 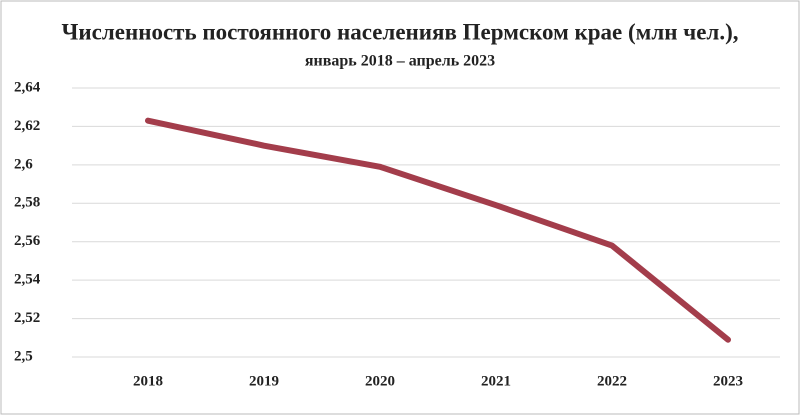 I want to click on x-tick-label: 2020, so click(x=380, y=381).